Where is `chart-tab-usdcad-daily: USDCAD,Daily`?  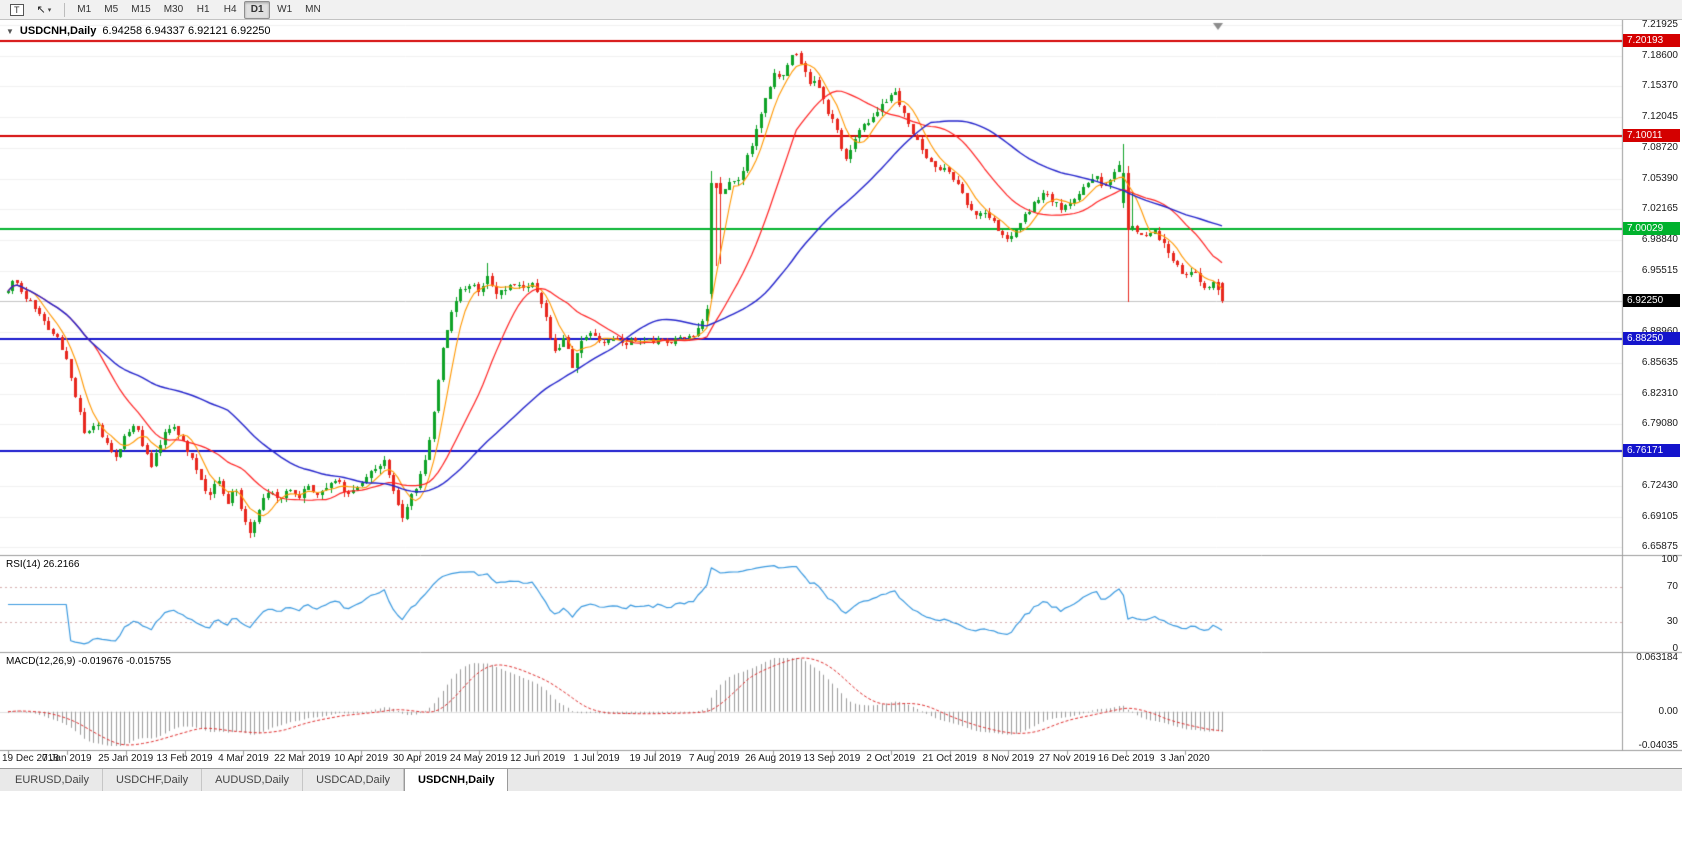
chart-tab-usdcad-daily: USDCAD,Daily is located at coordinates (354, 780).